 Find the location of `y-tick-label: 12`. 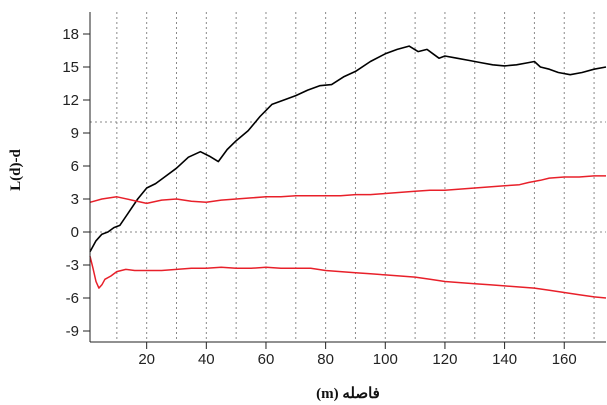

y-tick-label: 12 is located at coordinates (70, 100).